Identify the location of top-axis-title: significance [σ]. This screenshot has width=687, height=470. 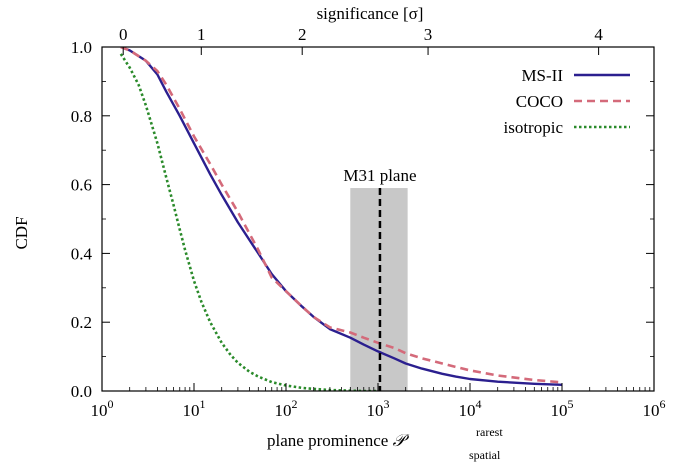
(370, 13).